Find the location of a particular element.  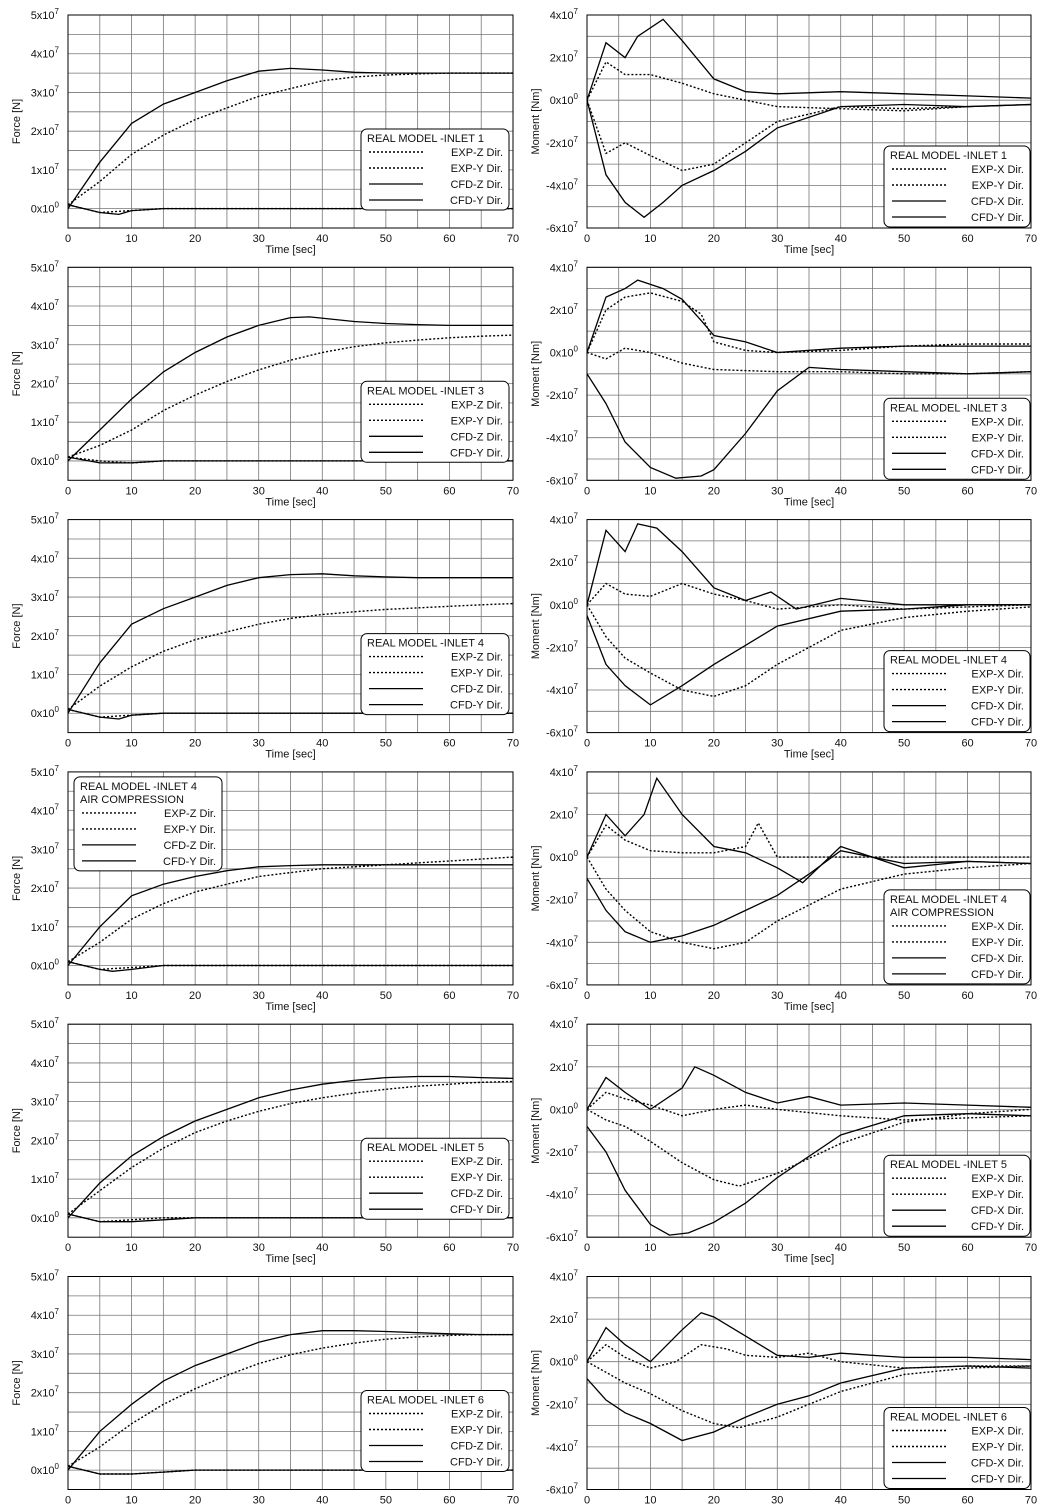

legend-item-label: EXP-X Dir. is located at coordinates (997, 422).